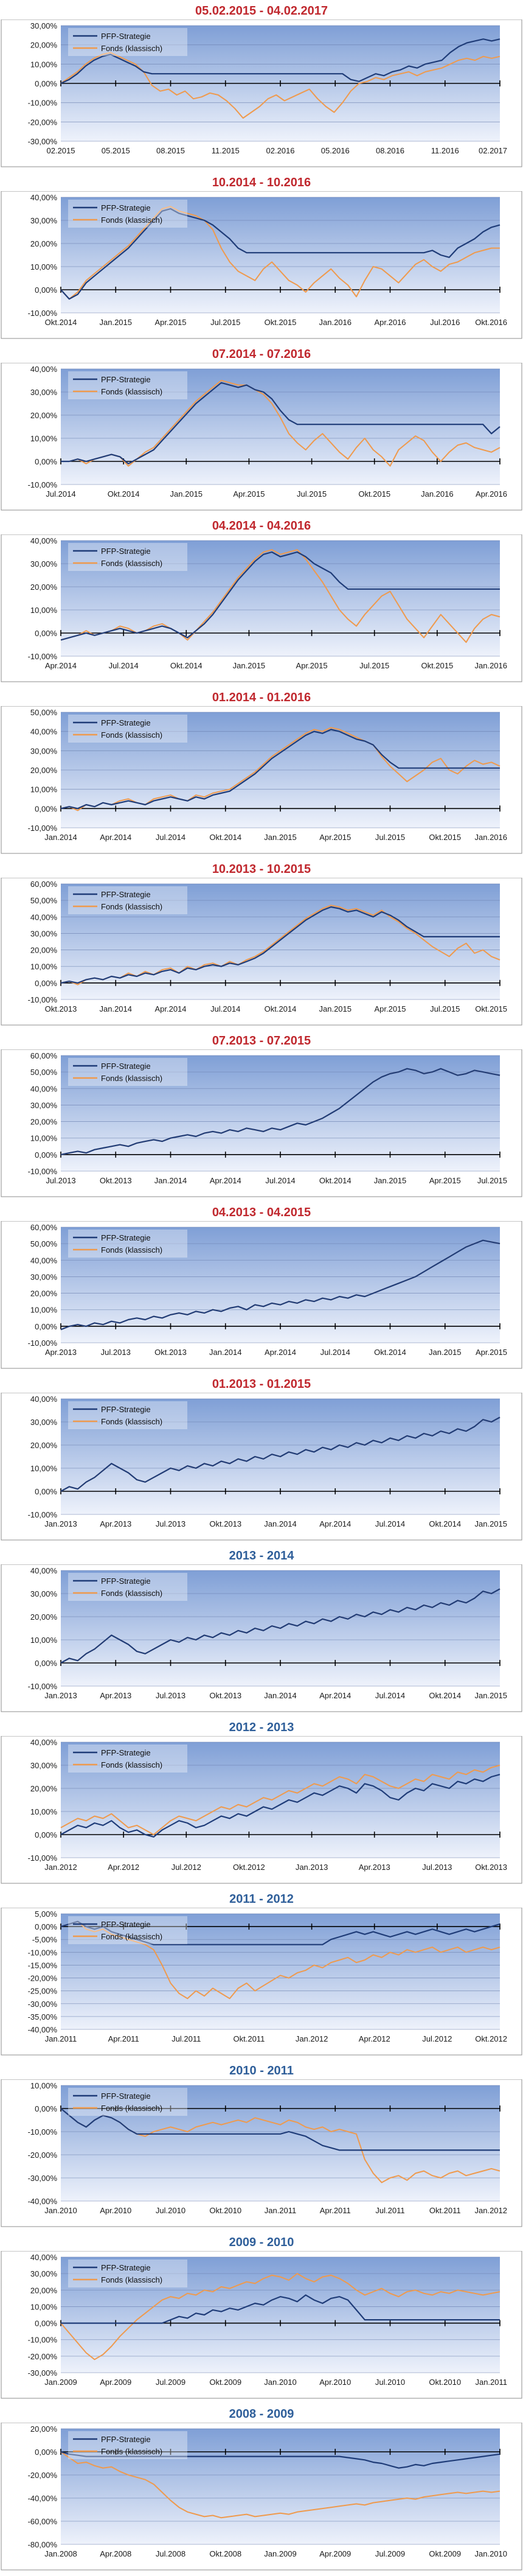  What do you see at coordinates (491, 1353) in the screenshot?
I see `x-tick-label: Apr.2015` at bounding box center [491, 1353].